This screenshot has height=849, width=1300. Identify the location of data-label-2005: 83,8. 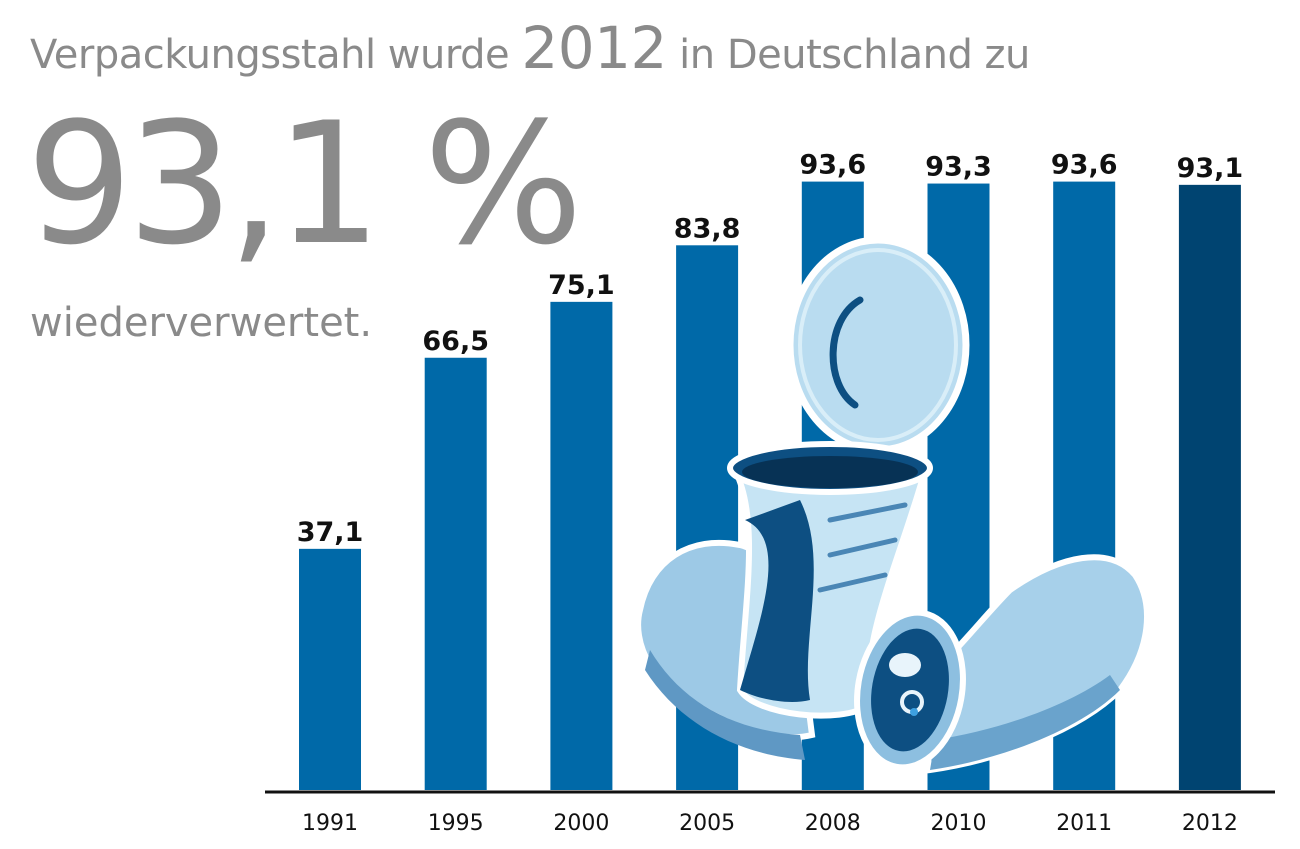
(707, 228).